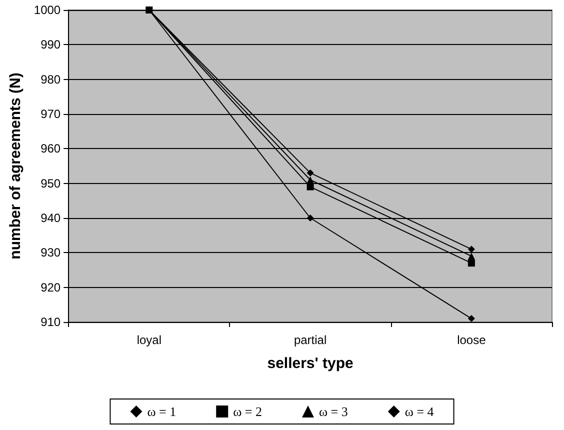 This screenshot has height=430, width=564. What do you see at coordinates (50, 79) in the screenshot?
I see `y-tick-label: 980` at bounding box center [50, 79].